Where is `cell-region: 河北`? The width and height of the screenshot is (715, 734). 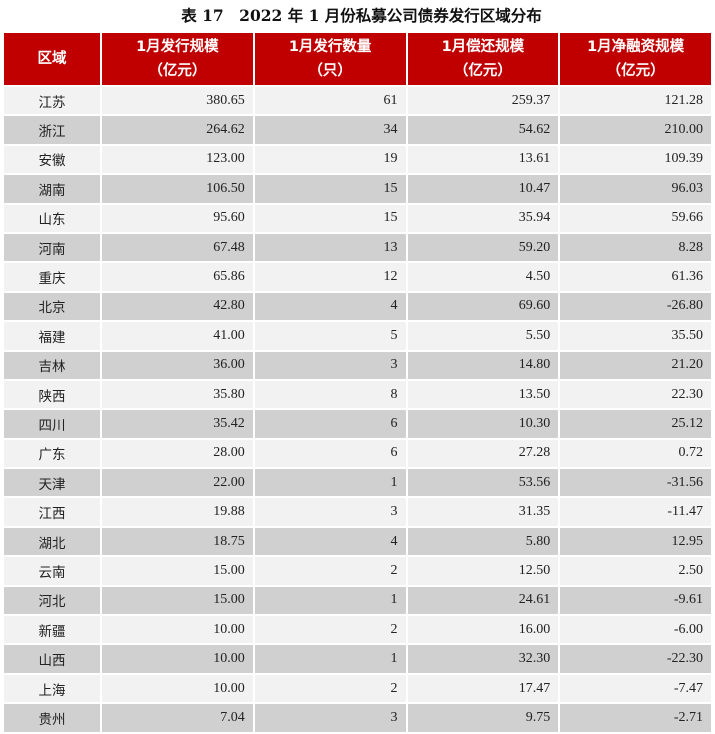 cell-region: 河北 is located at coordinates (52, 600).